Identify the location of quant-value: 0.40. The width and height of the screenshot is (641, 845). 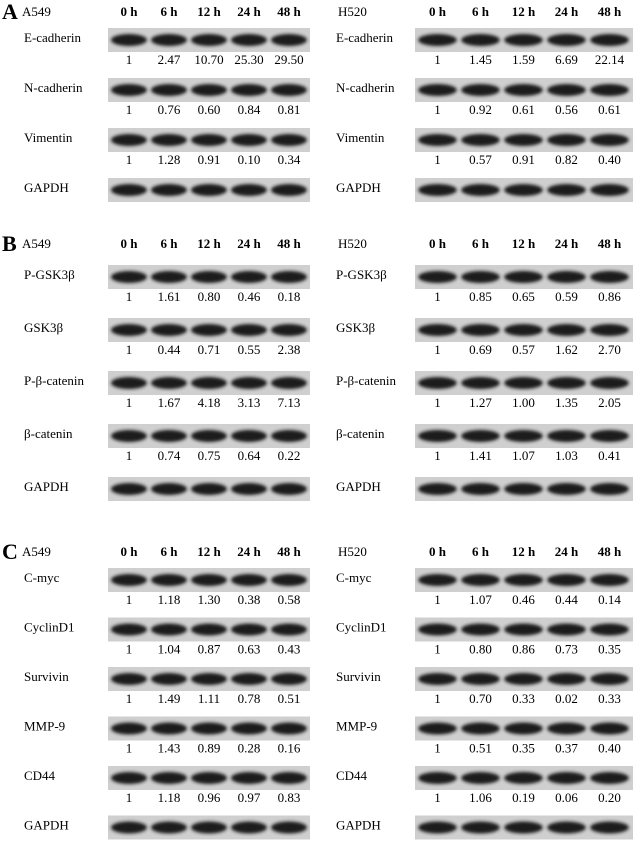
(609, 159).